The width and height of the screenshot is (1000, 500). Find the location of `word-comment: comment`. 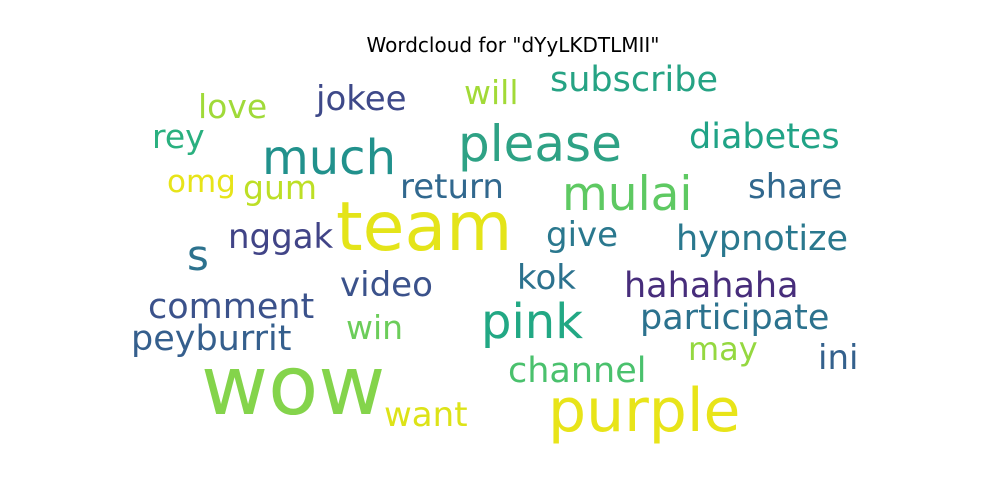

word-comment: comment is located at coordinates (231, 307).